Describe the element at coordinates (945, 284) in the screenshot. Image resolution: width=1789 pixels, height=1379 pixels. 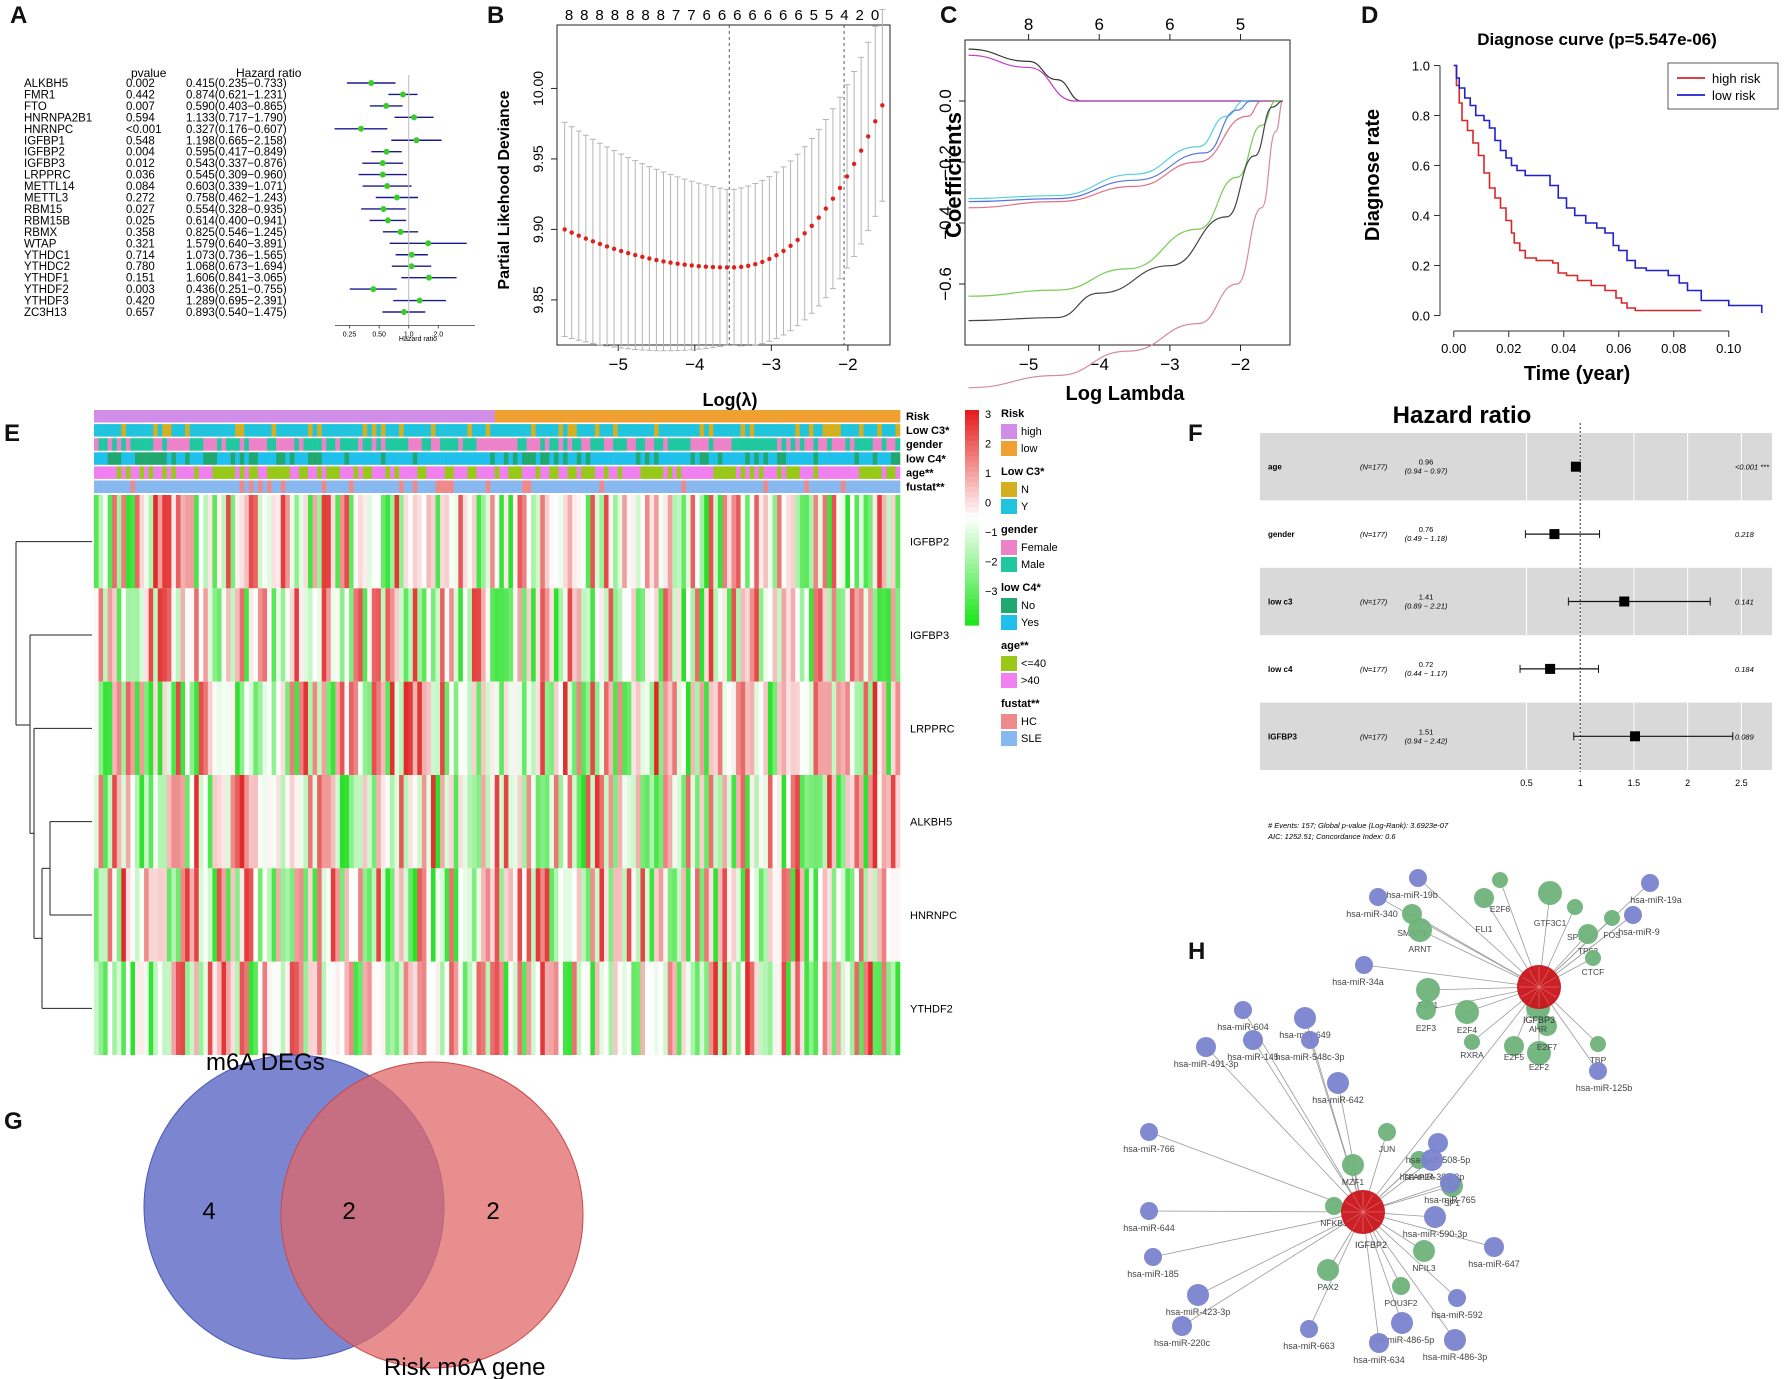
I see `c-y-tick-label: −0.6` at that location.